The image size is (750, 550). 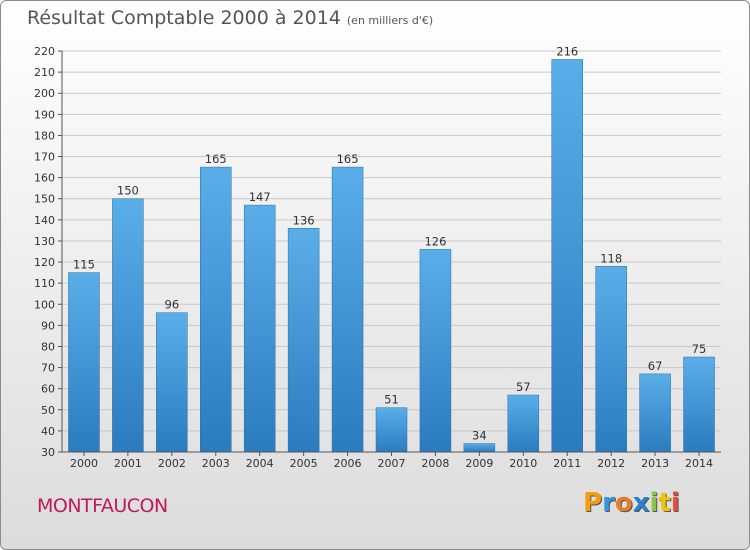 What do you see at coordinates (567, 51) in the screenshot?
I see `data-label: 216` at bounding box center [567, 51].